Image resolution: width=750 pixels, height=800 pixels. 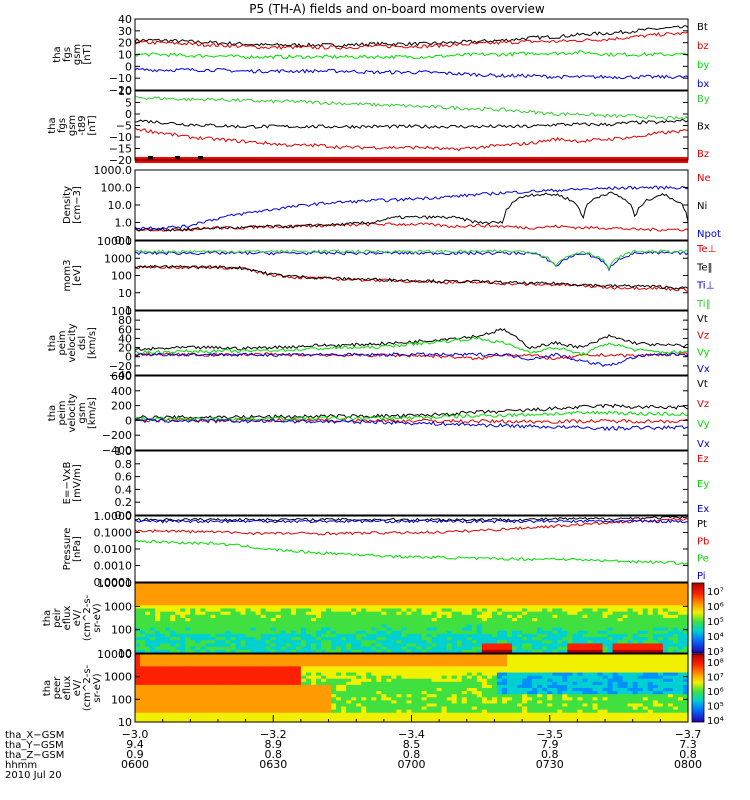 What do you see at coordinates (411, 40) in the screenshot?
I see `series-line-bz` at bounding box center [411, 40].